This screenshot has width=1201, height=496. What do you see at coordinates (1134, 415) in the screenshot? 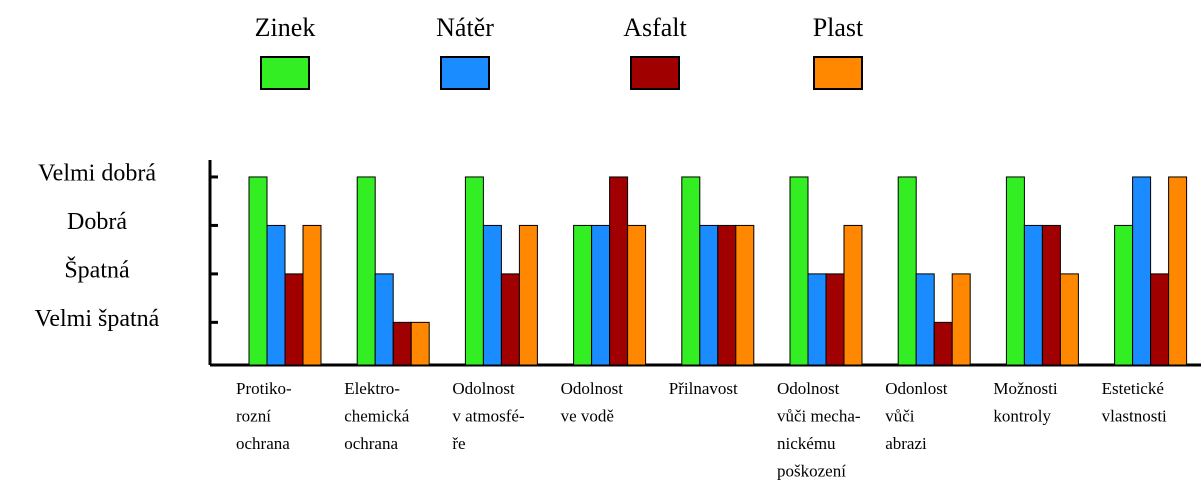
I see `x-tick-label: vlastnosti` at bounding box center [1134, 415].